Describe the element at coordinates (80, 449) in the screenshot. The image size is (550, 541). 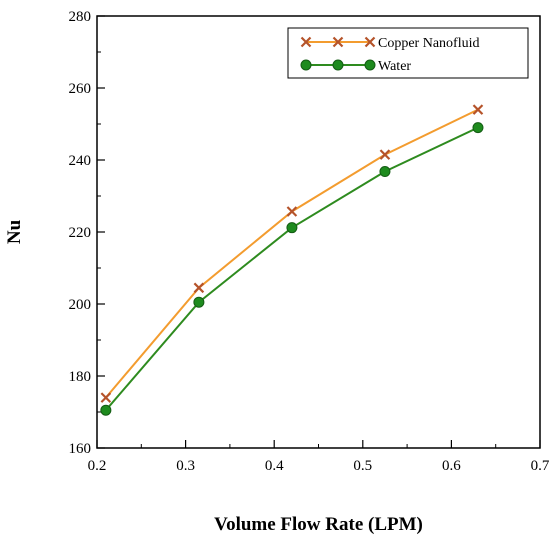
I see `y-tick-label: 160` at that location.